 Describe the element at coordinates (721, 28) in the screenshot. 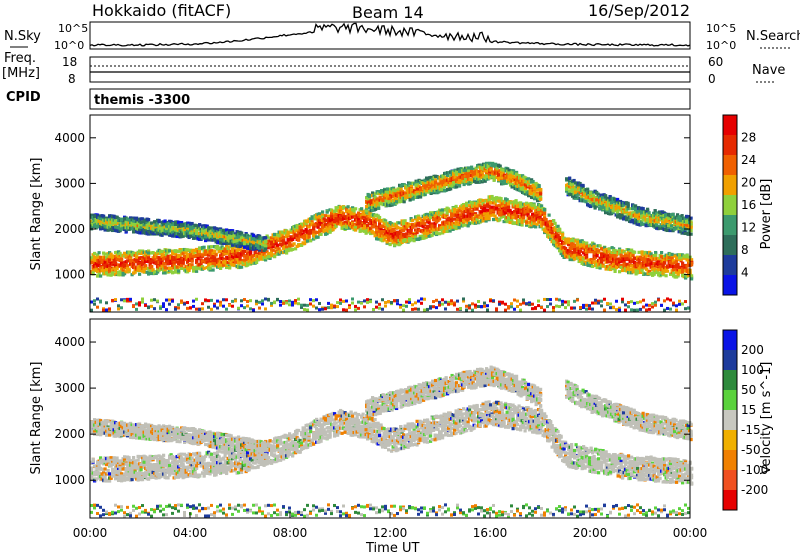

I see `nsky-right-tick-top: 10^5` at that location.